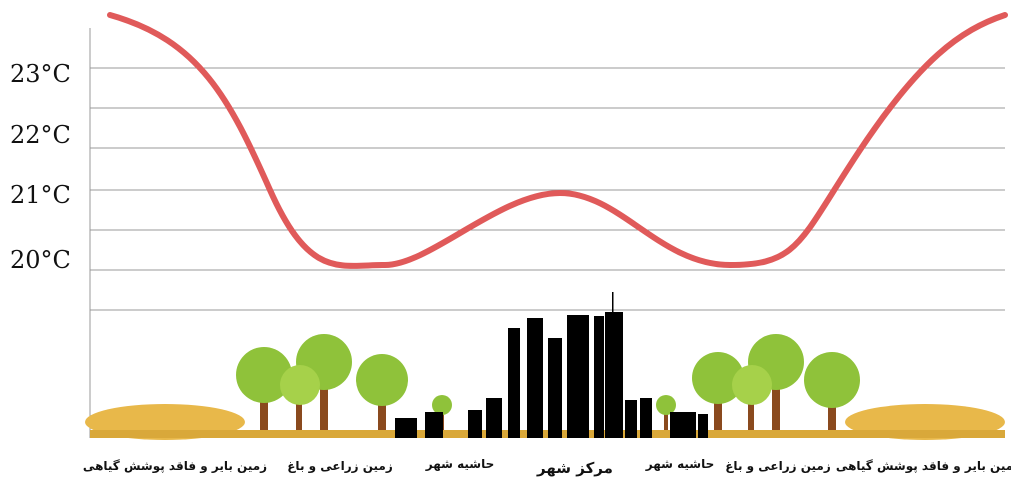  What do you see at coordinates (40, 260) in the screenshot?
I see `y-label: 20°C` at bounding box center [40, 260].